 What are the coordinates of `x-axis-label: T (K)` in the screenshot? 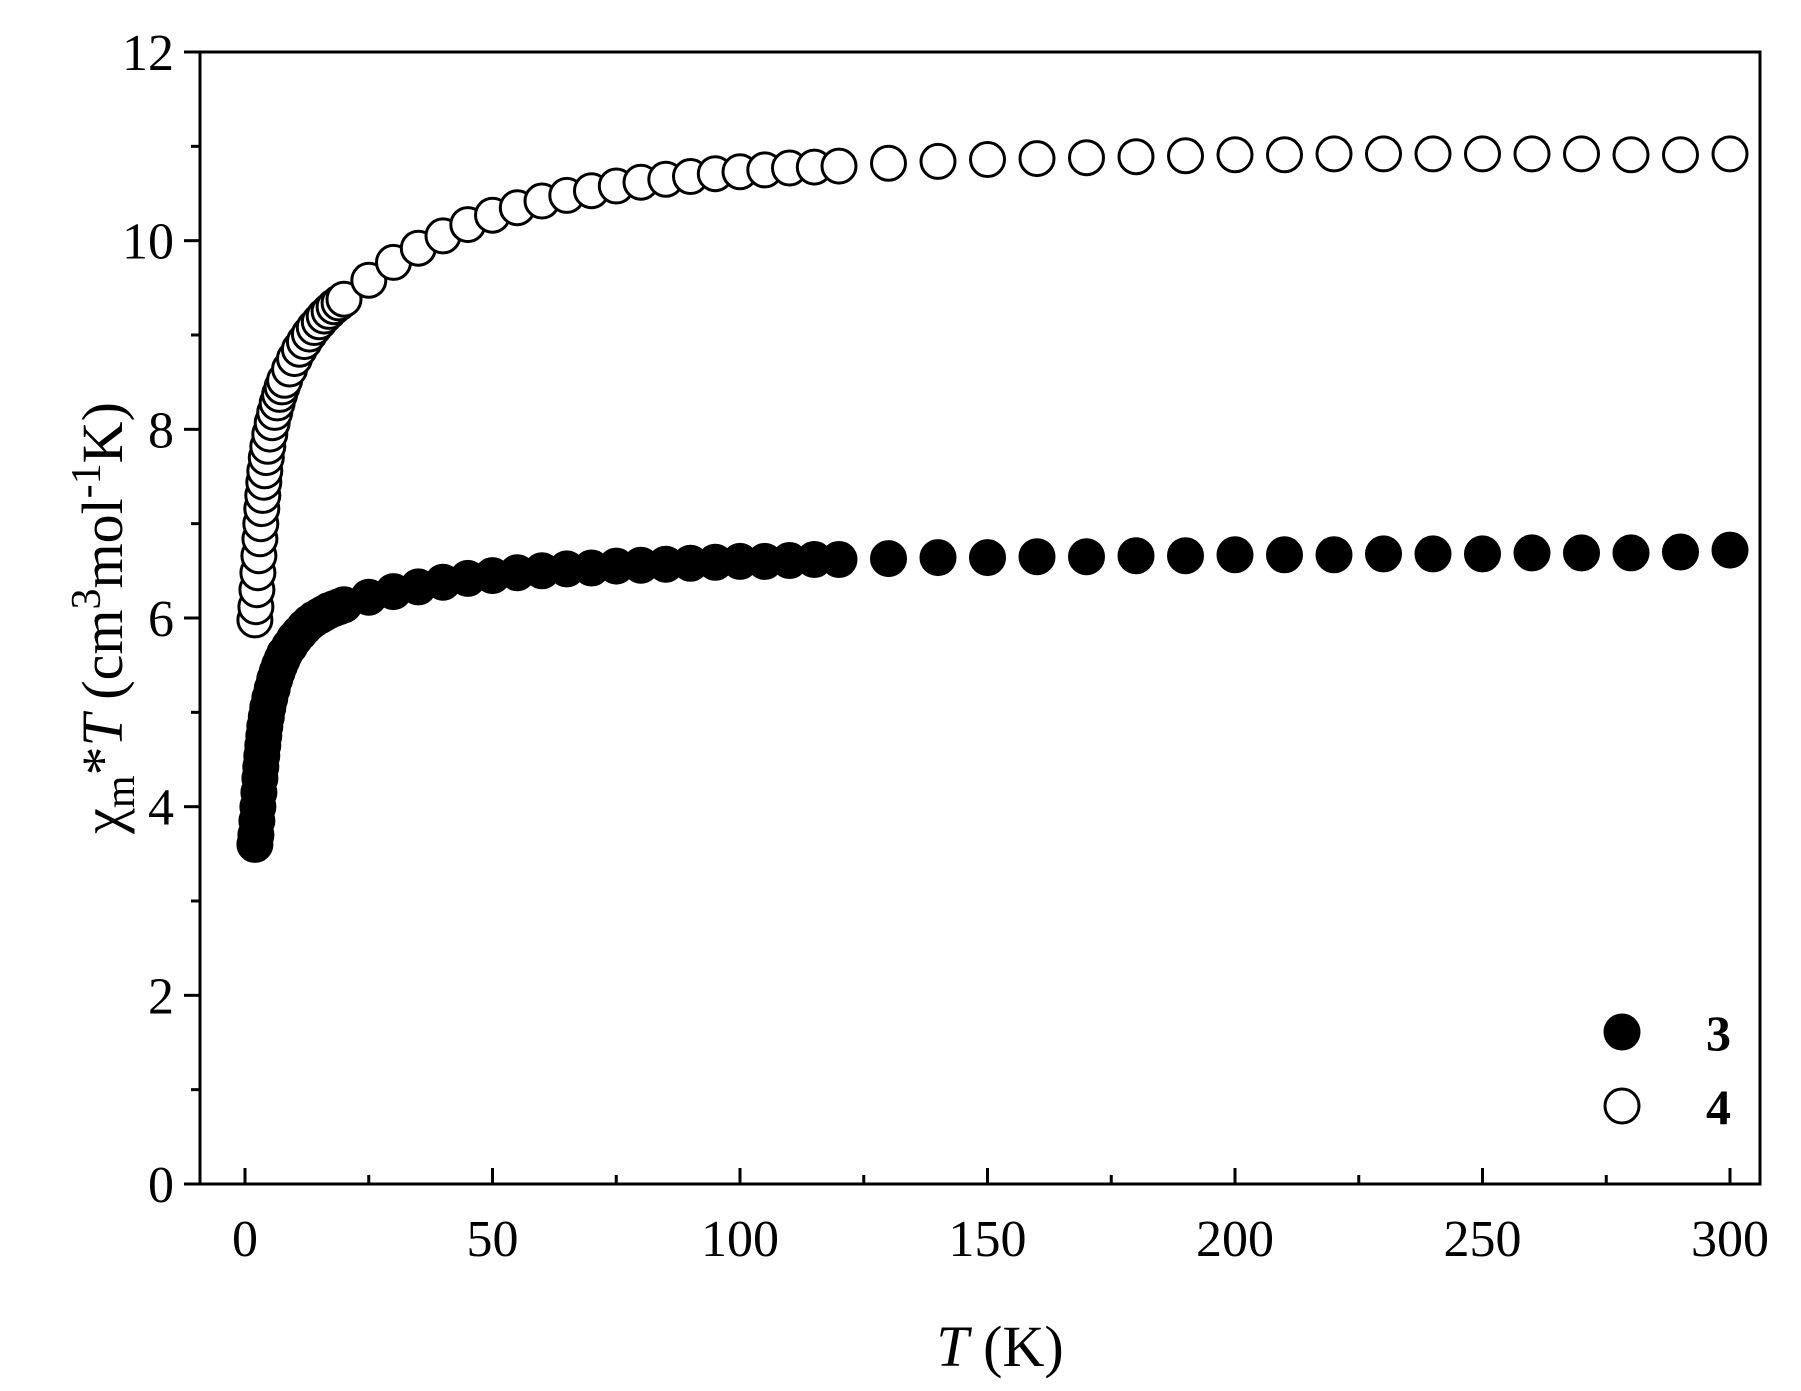 It's located at (999, 1346).